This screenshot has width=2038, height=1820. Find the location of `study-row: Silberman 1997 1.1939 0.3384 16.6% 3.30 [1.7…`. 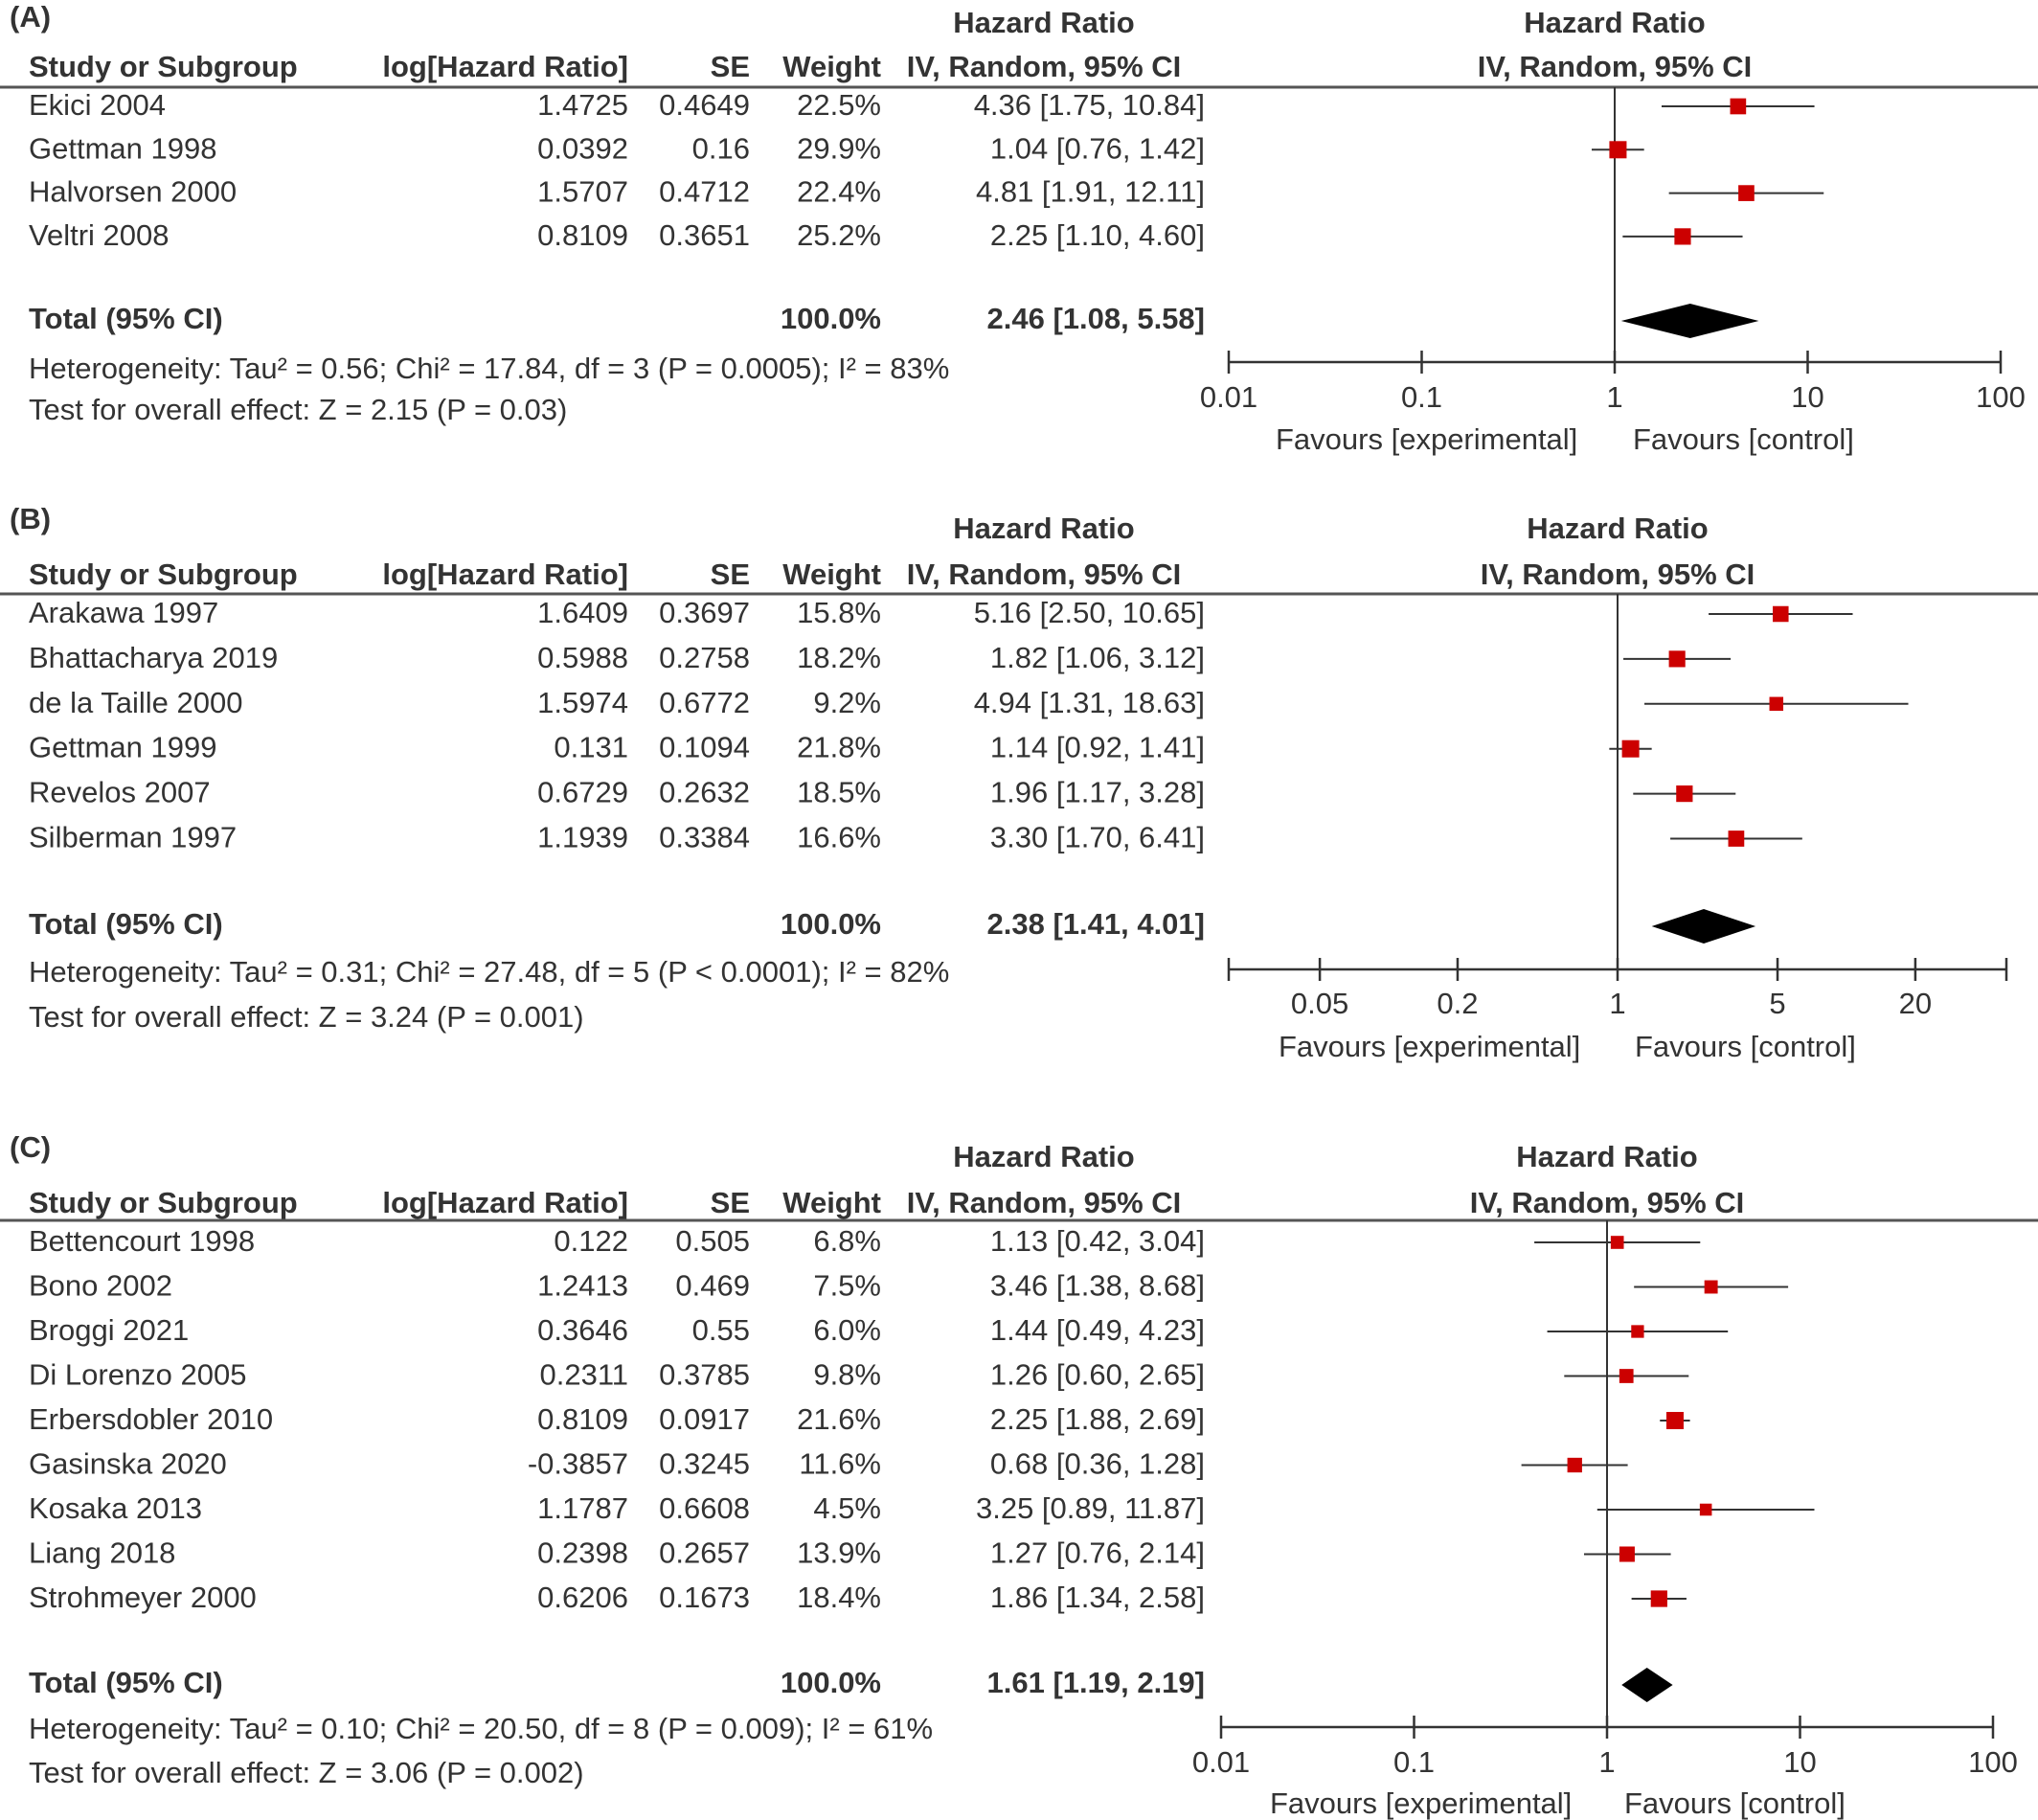

study-row: Silberman 1997 1.1939 0.3384 16.6% 3.30 [1.7… is located at coordinates (916, 838).